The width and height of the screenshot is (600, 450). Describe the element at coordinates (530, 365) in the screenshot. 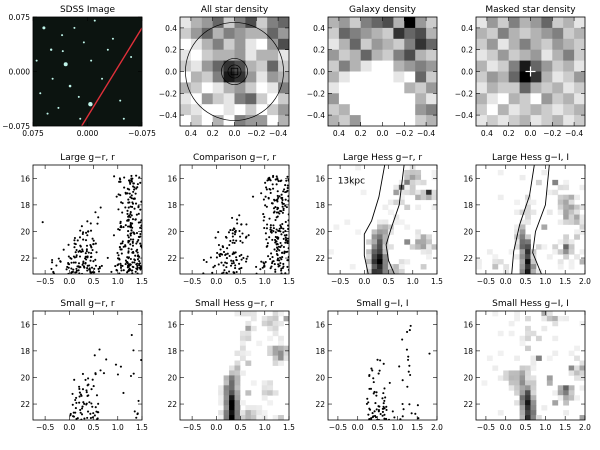

I see `axes-frame` at that location.